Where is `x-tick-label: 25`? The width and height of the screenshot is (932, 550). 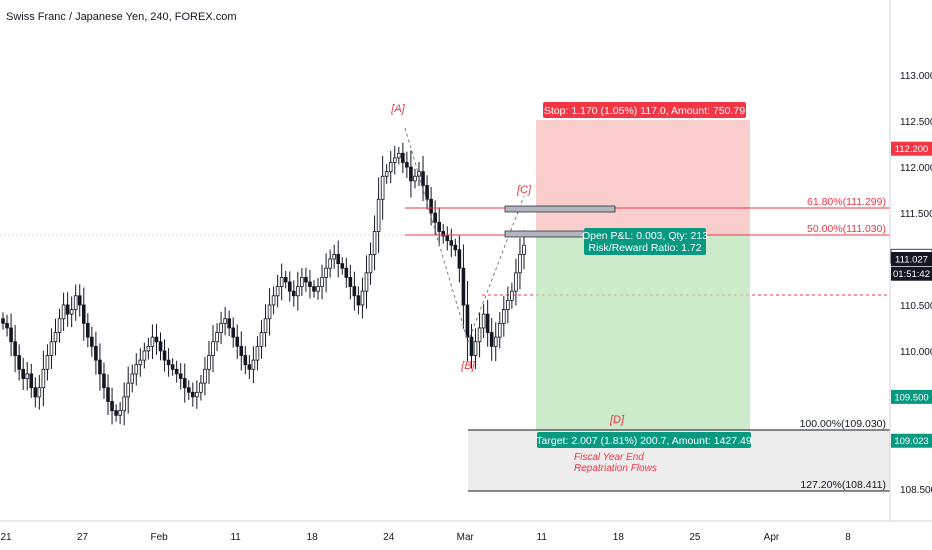 x-tick-label: 25 is located at coordinates (695, 537).